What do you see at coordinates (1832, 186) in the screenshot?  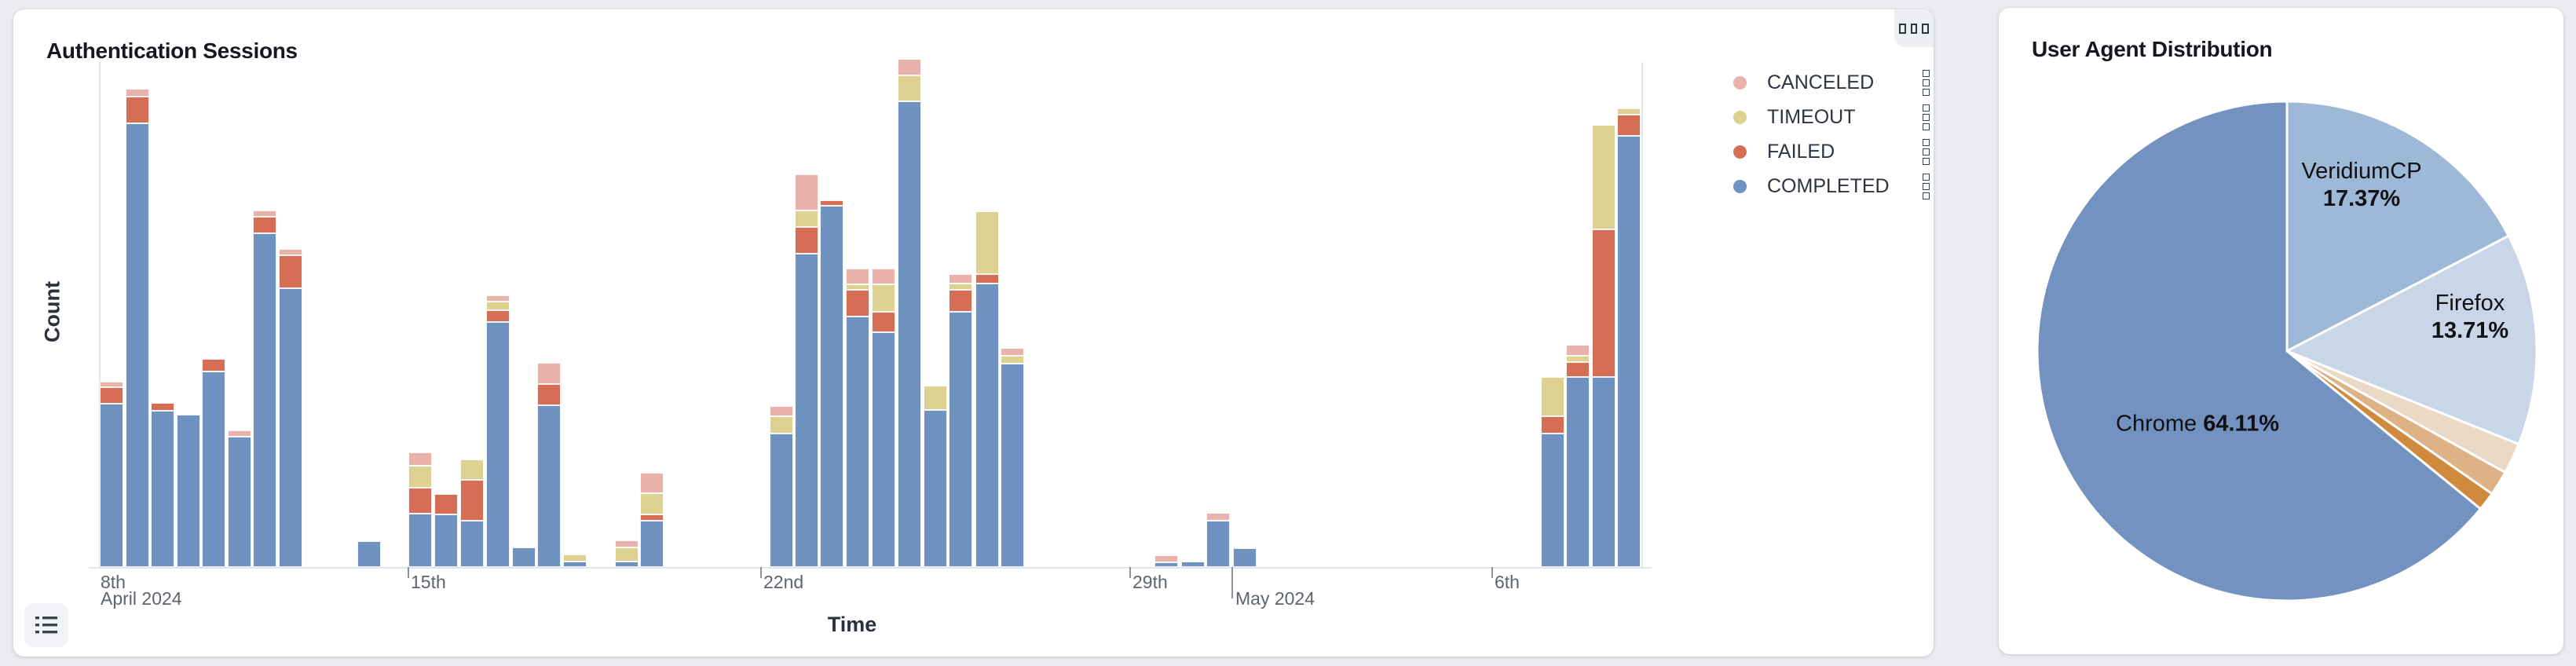 I see `legend-item-completed: COMPLETED` at bounding box center [1832, 186].